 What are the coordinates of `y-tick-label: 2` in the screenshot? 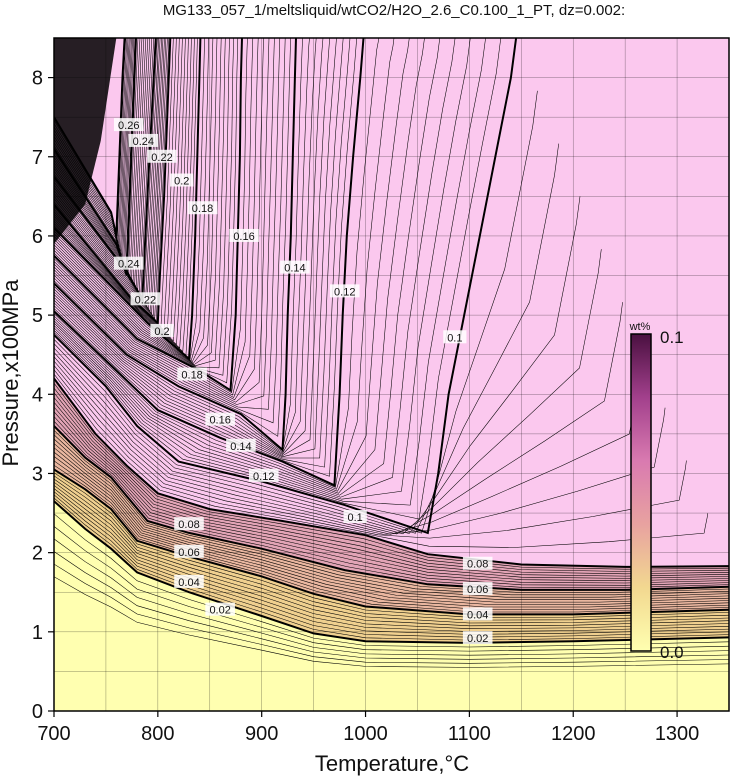 It's located at (37, 554).